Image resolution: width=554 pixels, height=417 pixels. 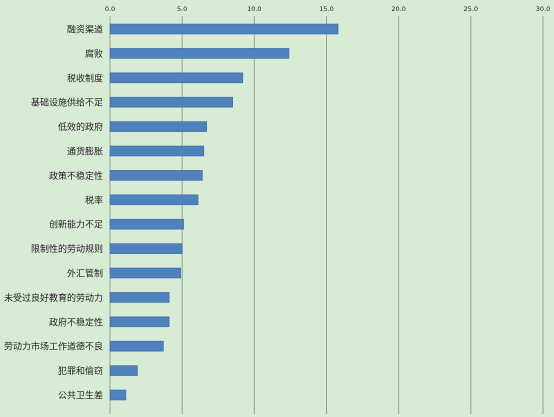 What do you see at coordinates (471, 9) in the screenshot?
I see `x-tick-label: 25.0` at bounding box center [471, 9].